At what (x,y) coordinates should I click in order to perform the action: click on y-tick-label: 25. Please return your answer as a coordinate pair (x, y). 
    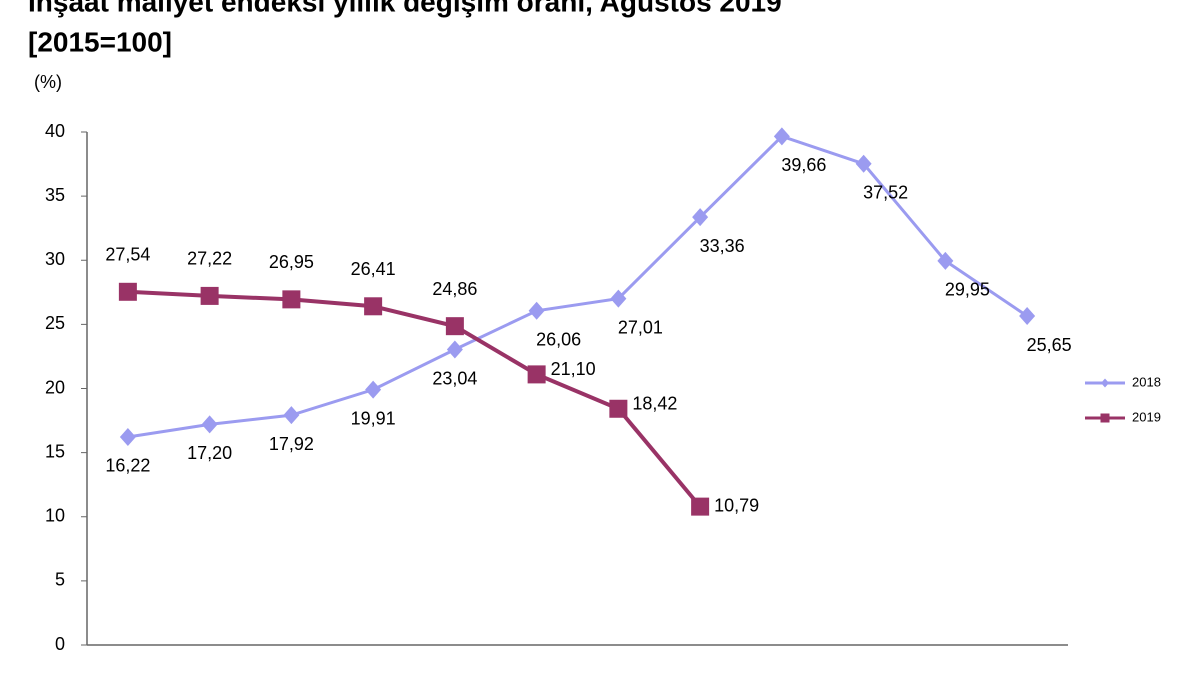
    Looking at the image, I should click on (55, 323).